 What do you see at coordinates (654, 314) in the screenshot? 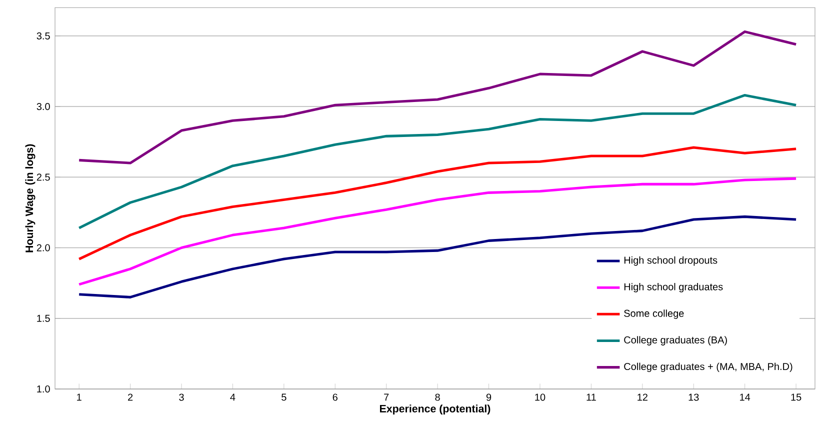
I see `legend-label: Some college` at bounding box center [654, 314].